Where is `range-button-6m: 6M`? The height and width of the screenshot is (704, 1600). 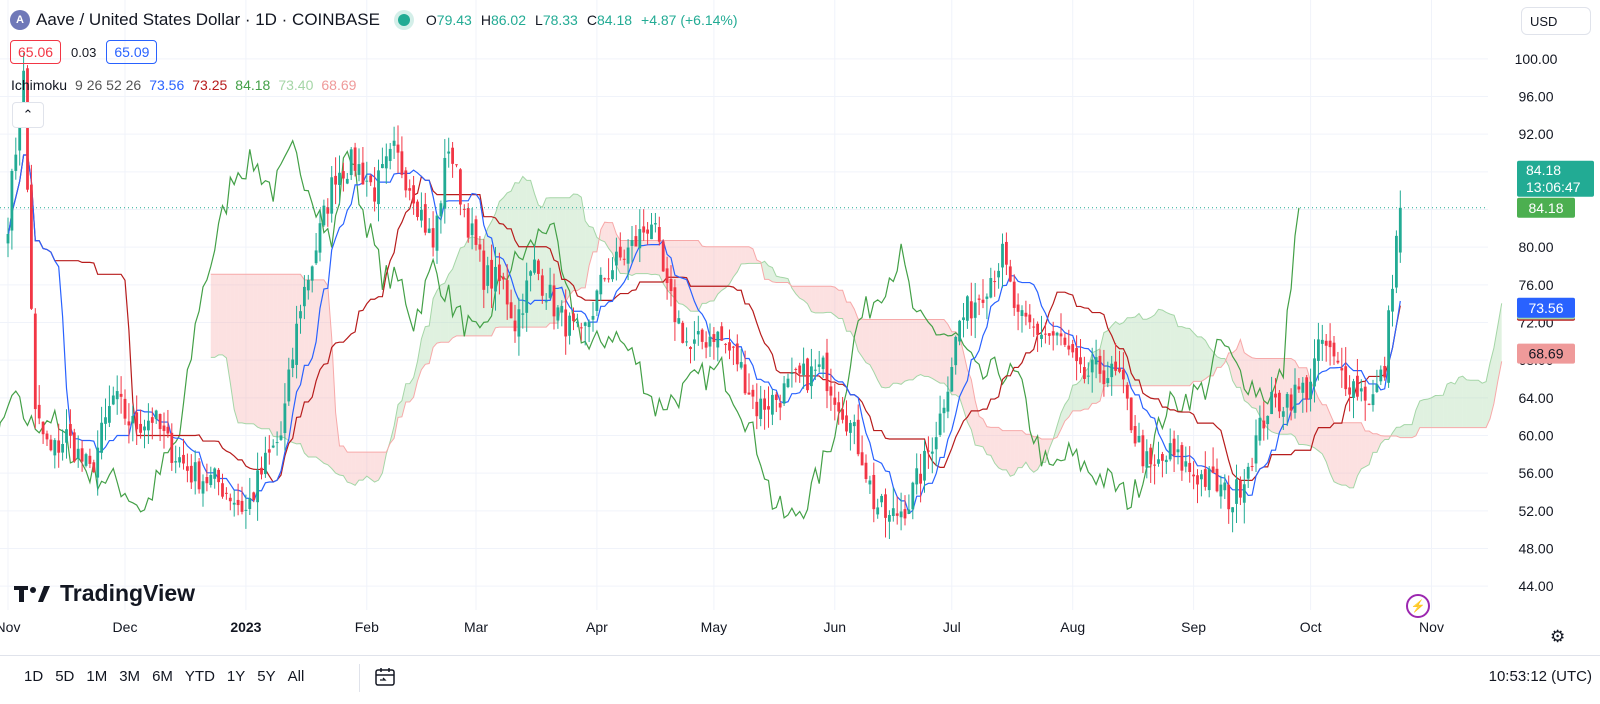
range-button-6m: 6M is located at coordinates (162, 676).